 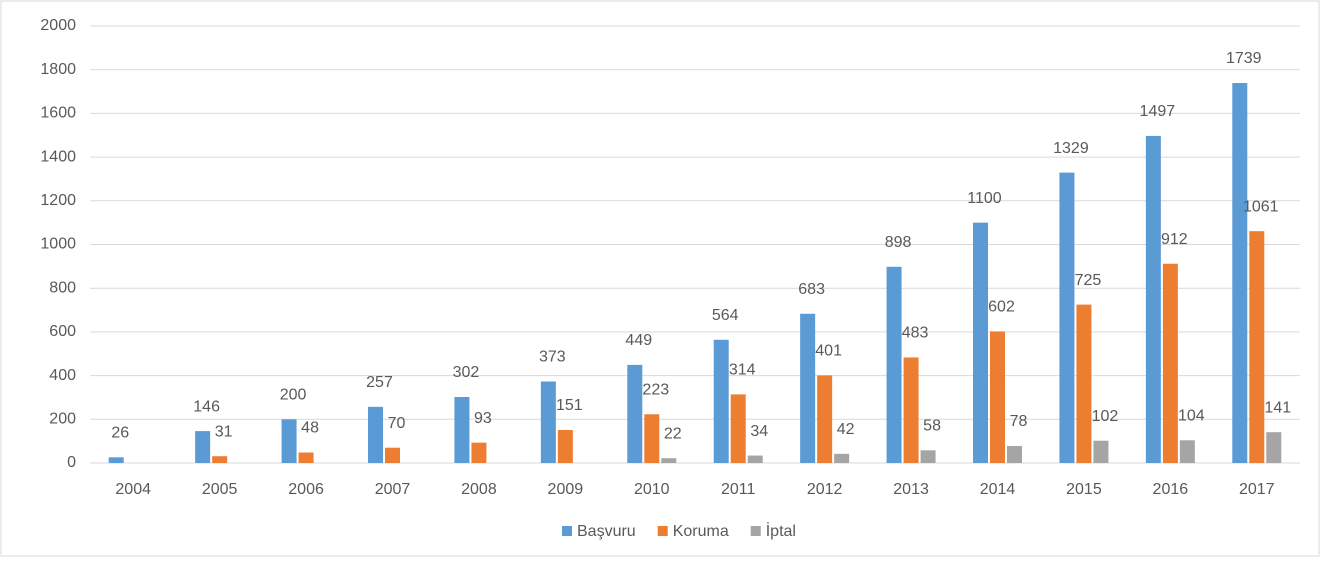 I want to click on data-label: 1100, so click(x=984, y=198).